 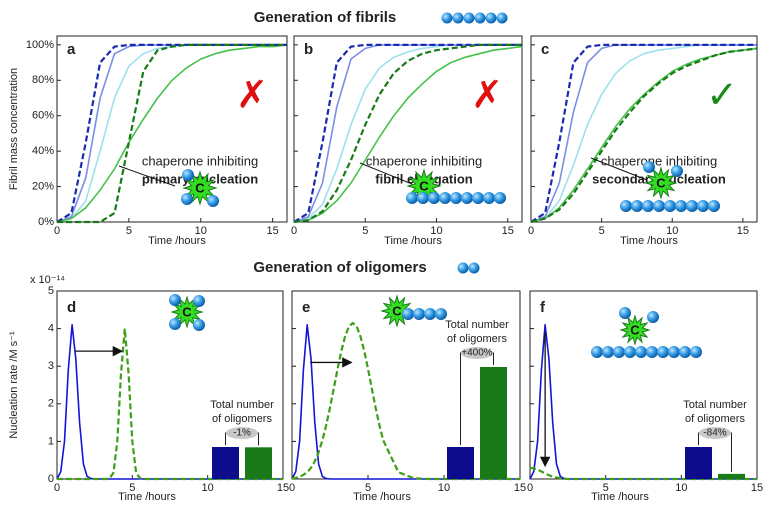 What do you see at coordinates (722, 95) in the screenshot?
I see `verdict-mark: ✓` at bounding box center [722, 95].